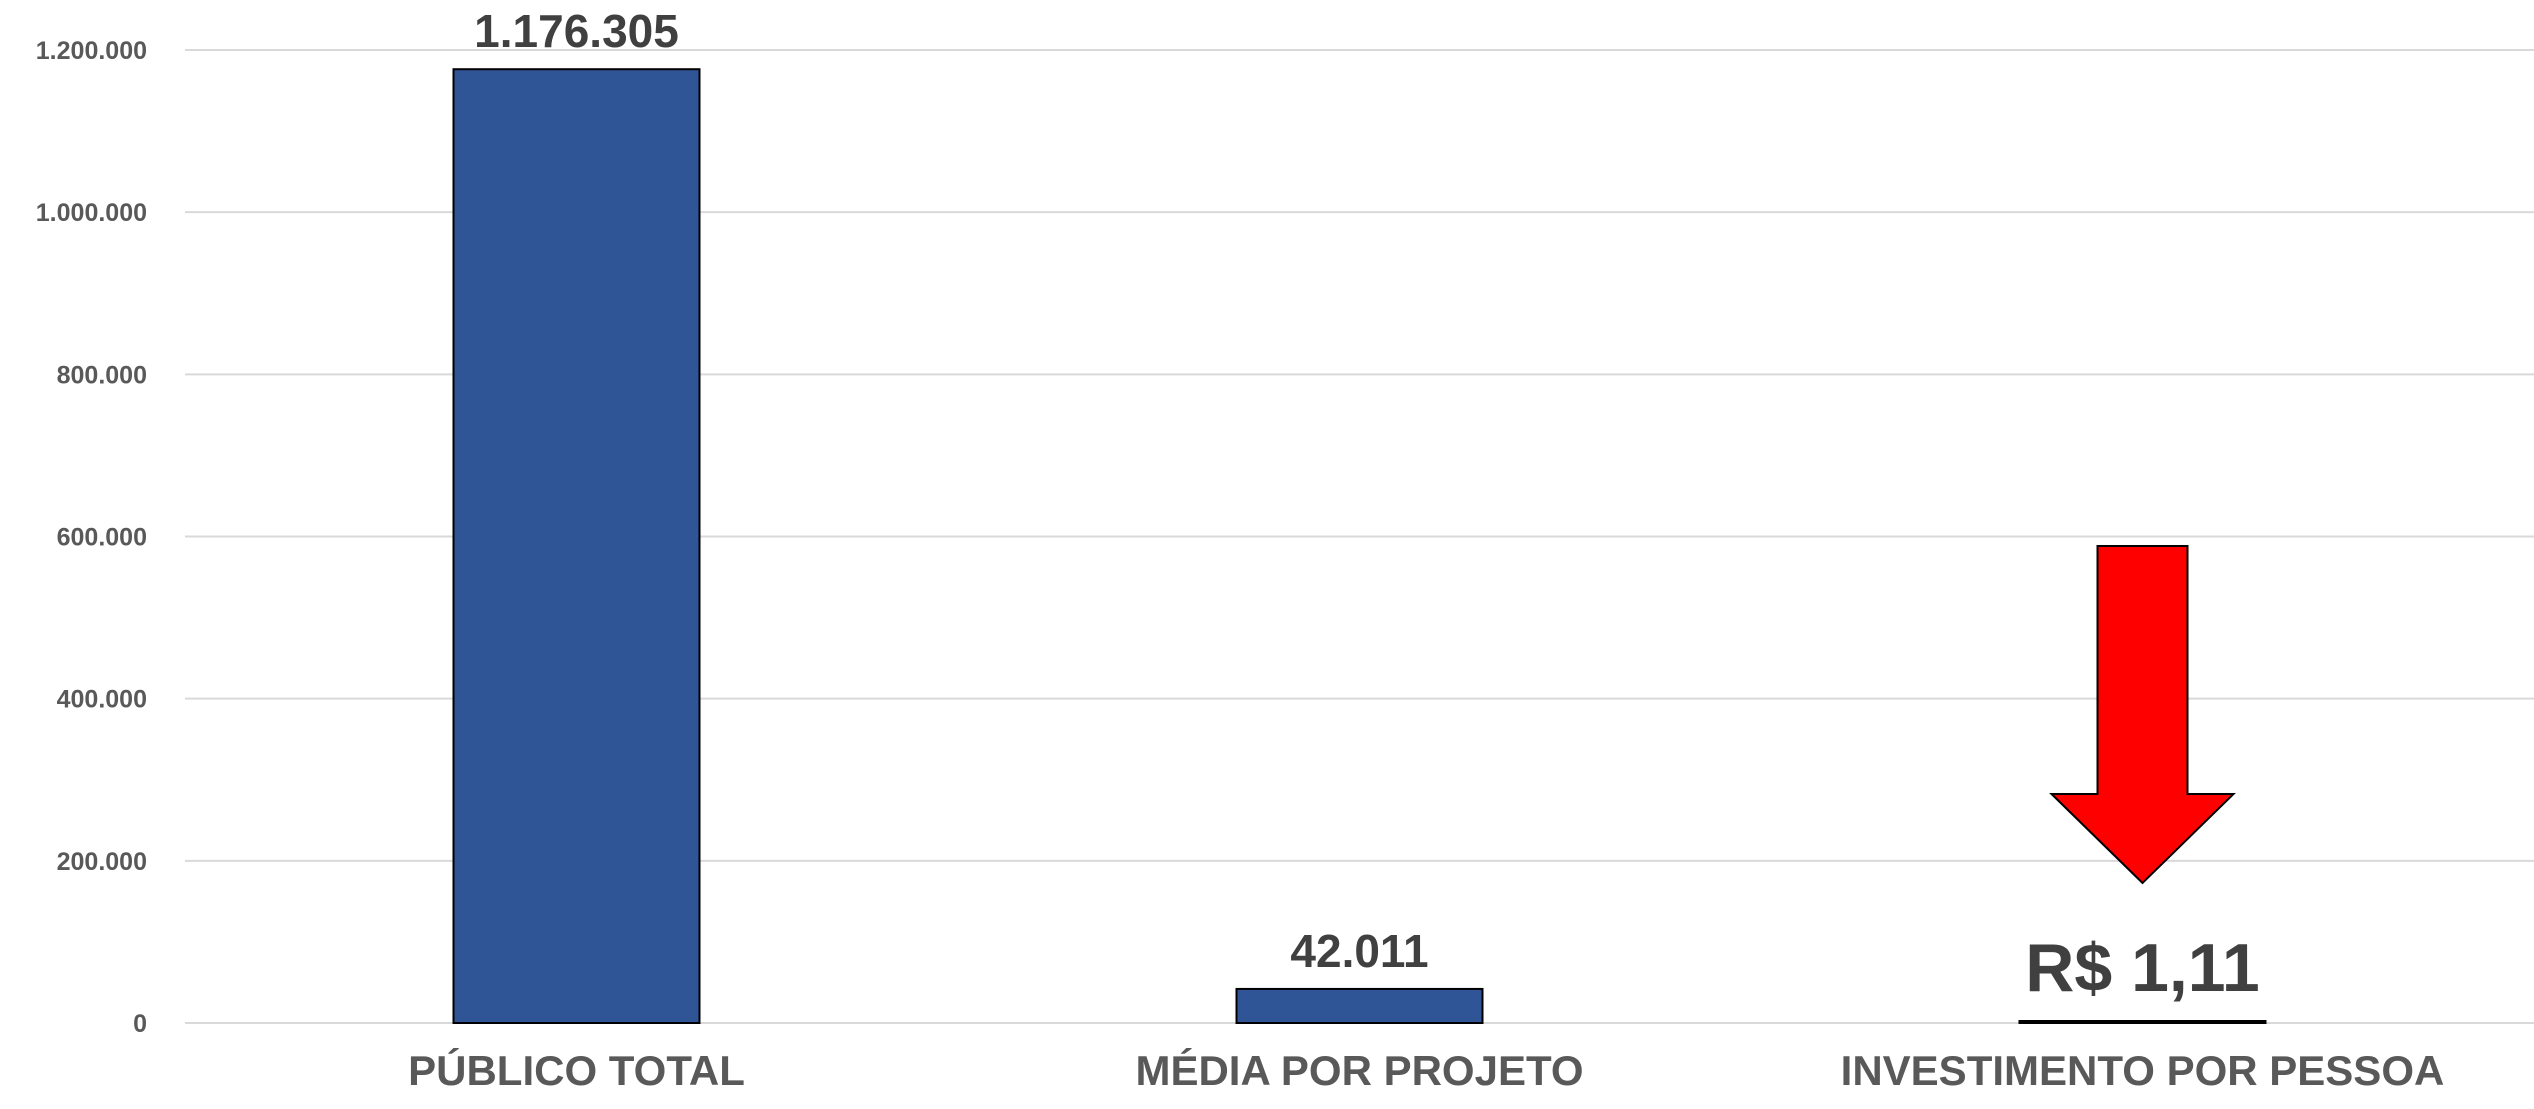 The height and width of the screenshot is (1109, 2534). What do you see at coordinates (102, 700) in the screenshot?
I see `y-tick-label: 400.000` at bounding box center [102, 700].